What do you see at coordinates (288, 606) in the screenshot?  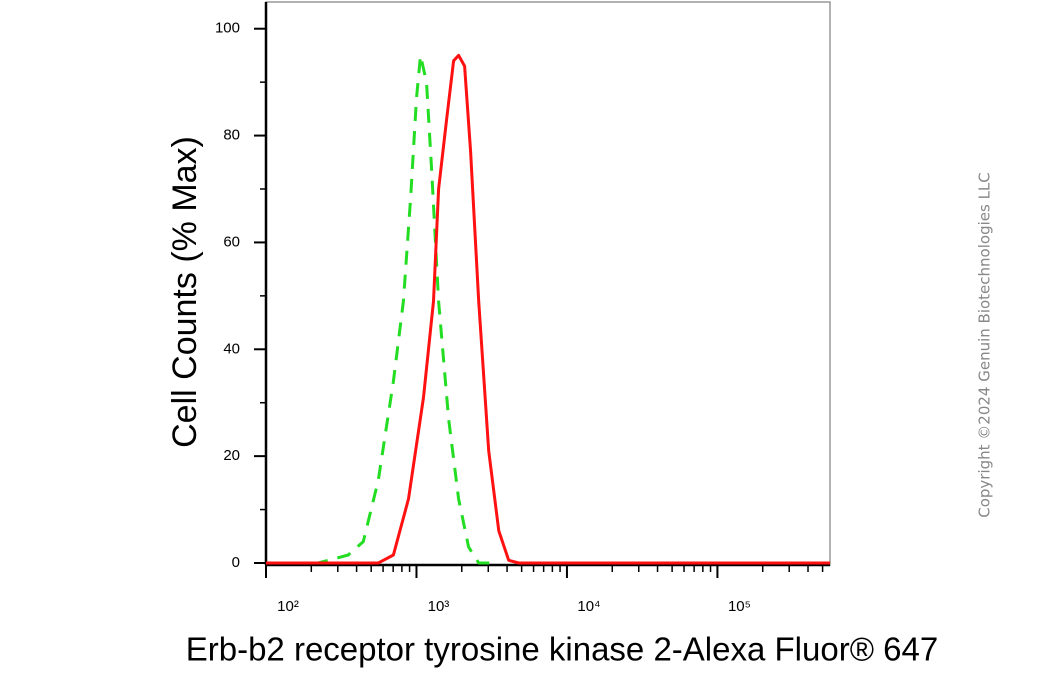 I see `x-tick-label: 10²` at bounding box center [288, 606].